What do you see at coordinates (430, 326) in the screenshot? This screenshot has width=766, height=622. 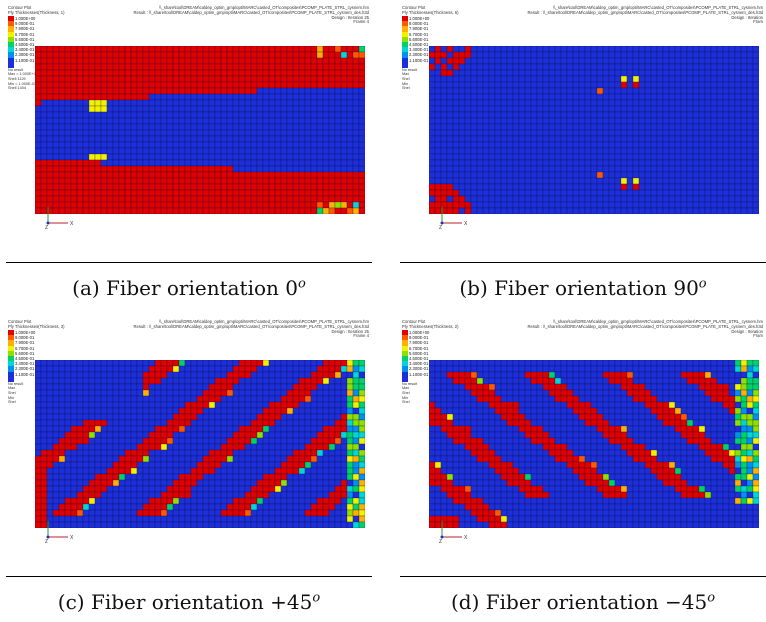 I see `header-line: Ply Thicknesses(Thickness, 2)` at bounding box center [430, 326].